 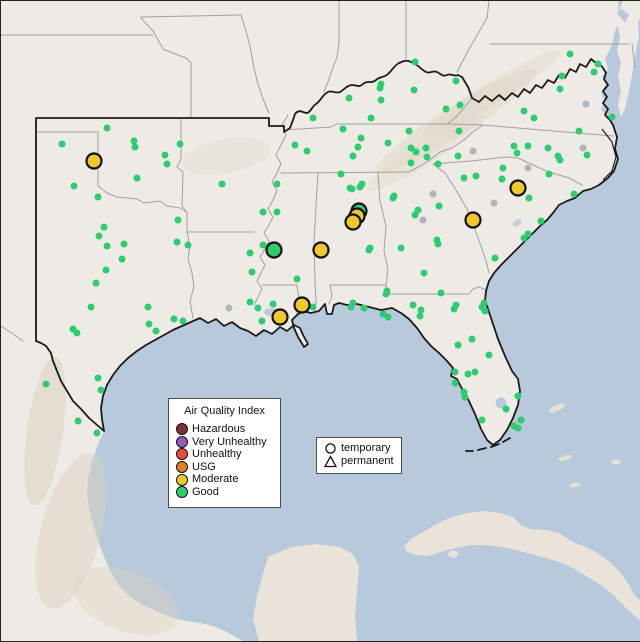 What do you see at coordinates (517, 223) in the screenshot?
I see `lake-marion` at bounding box center [517, 223].